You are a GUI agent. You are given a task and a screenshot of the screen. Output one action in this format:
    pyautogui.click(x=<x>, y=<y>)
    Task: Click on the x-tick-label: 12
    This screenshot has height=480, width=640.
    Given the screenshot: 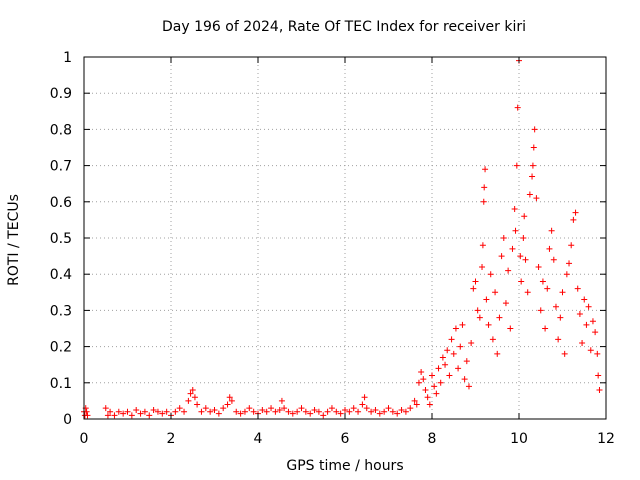 What is the action you would take?
    pyautogui.click(x=606, y=439)
    